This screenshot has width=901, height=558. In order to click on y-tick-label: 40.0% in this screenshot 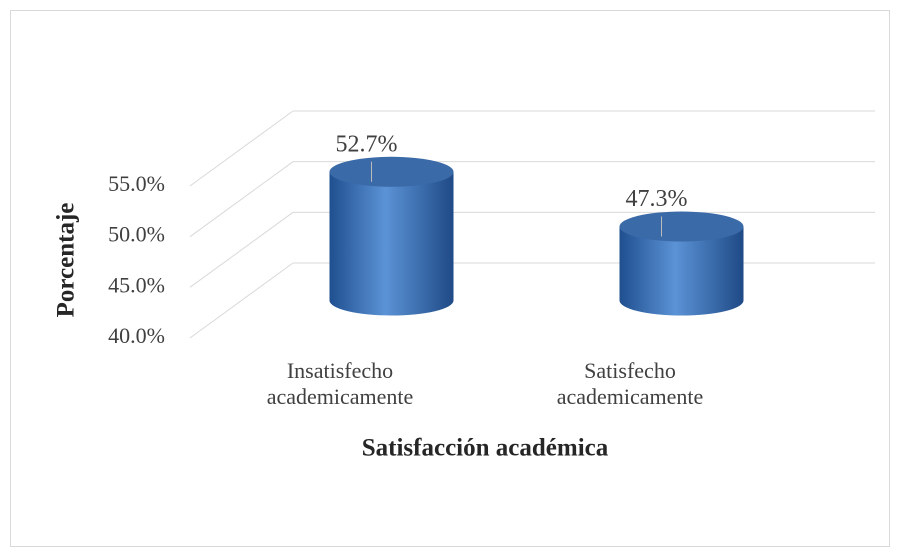, I will do `click(136, 335)`.